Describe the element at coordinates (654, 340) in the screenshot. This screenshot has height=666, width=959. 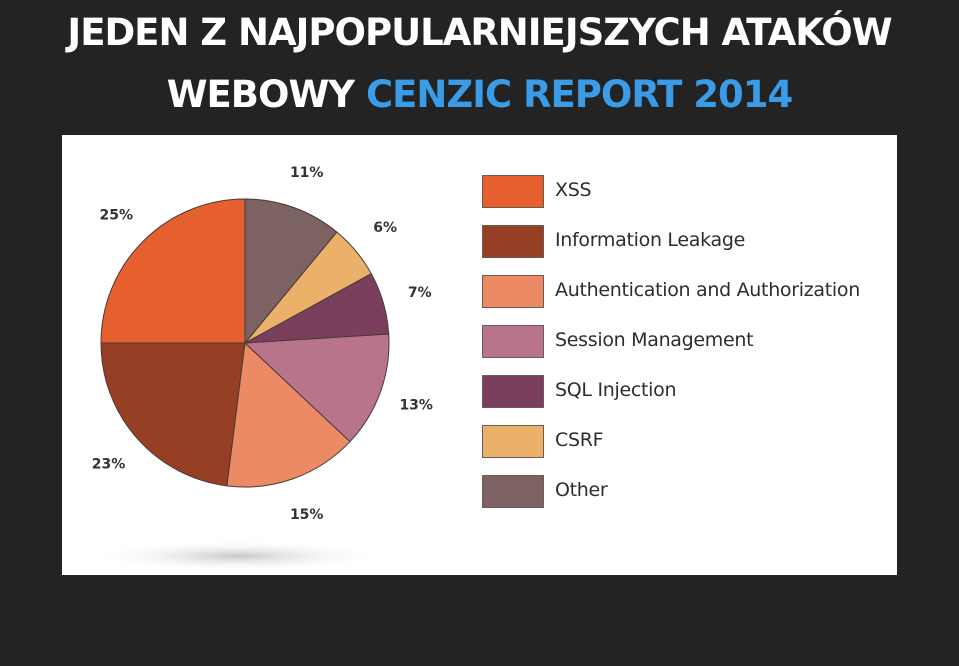
I see `legend-label: Session Management` at that location.